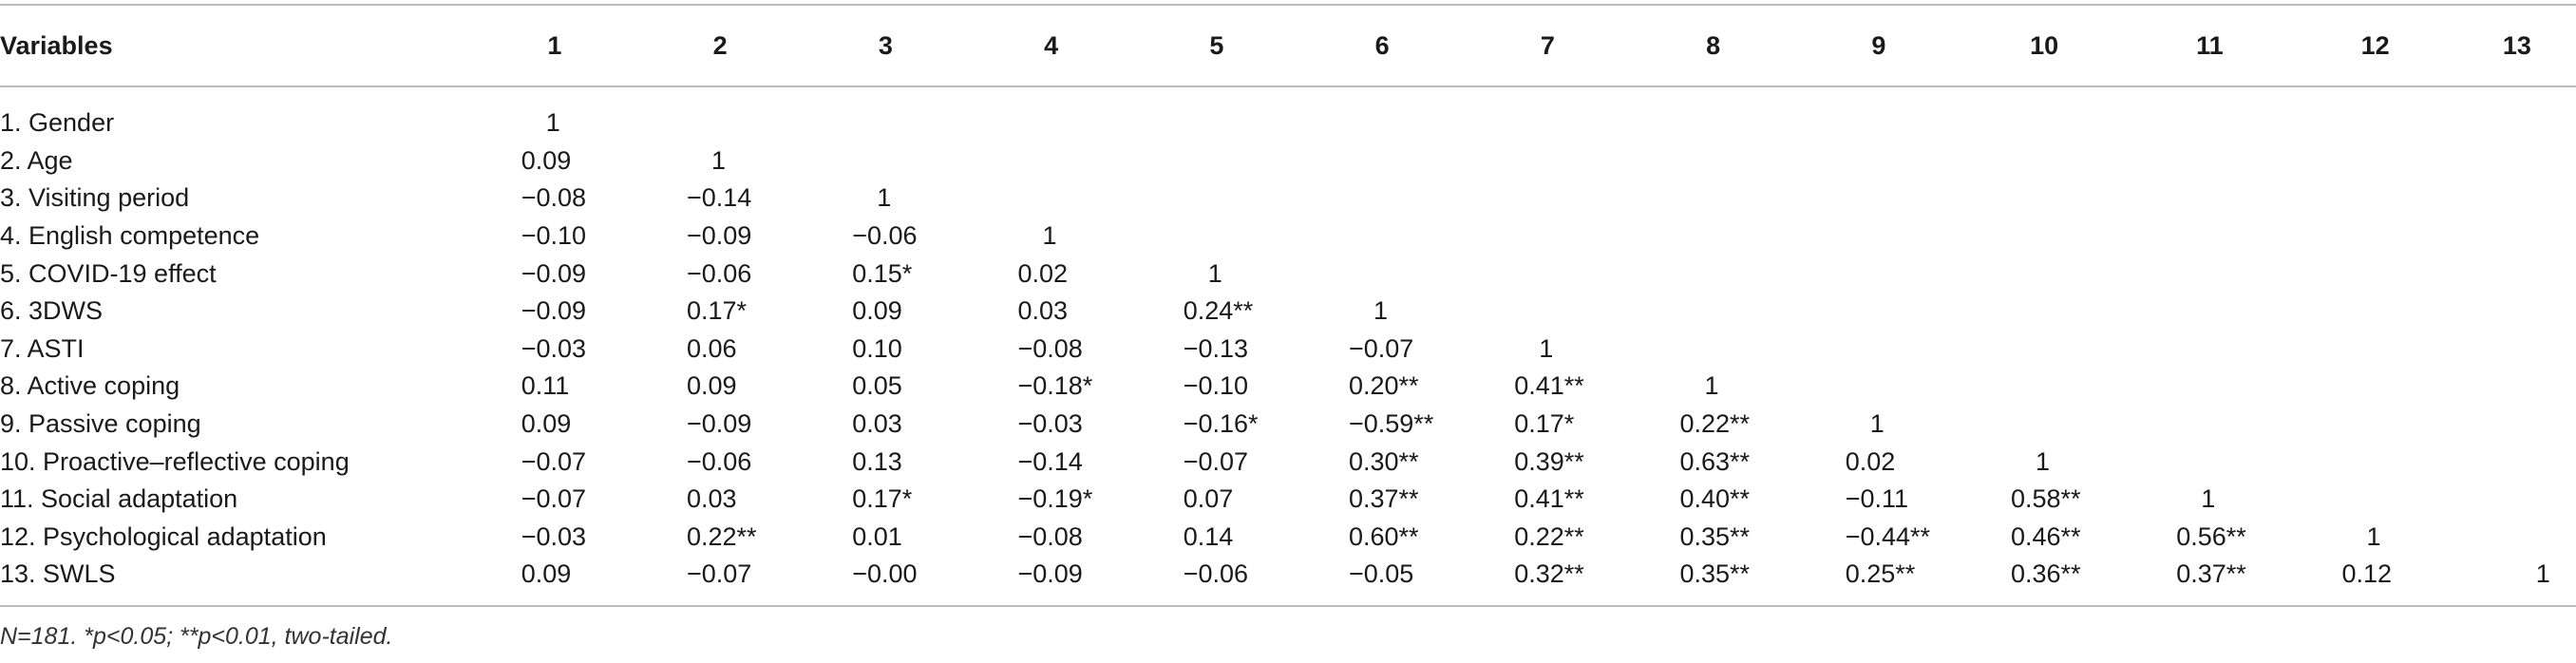  What do you see at coordinates (1043, 311) in the screenshot?
I see `cell-value: 0.03` at bounding box center [1043, 311].